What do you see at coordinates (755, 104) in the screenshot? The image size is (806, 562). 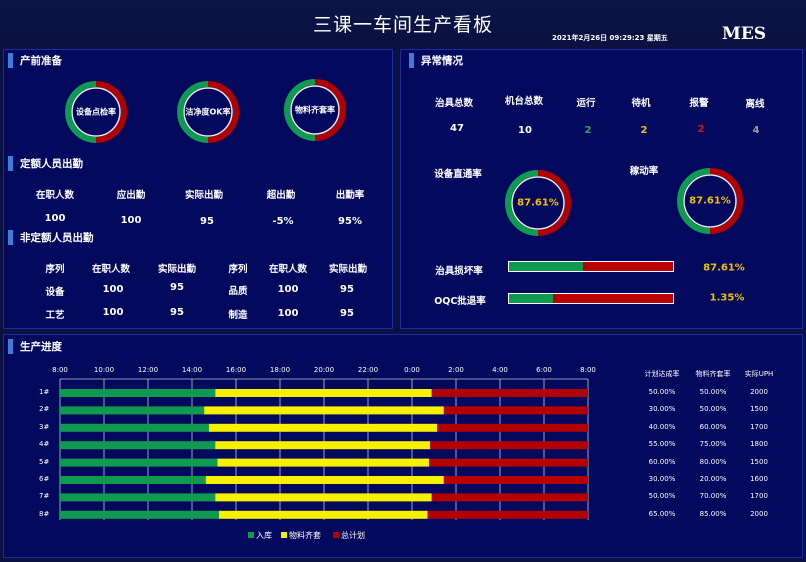 I see `col-header: 离线` at bounding box center [755, 104].